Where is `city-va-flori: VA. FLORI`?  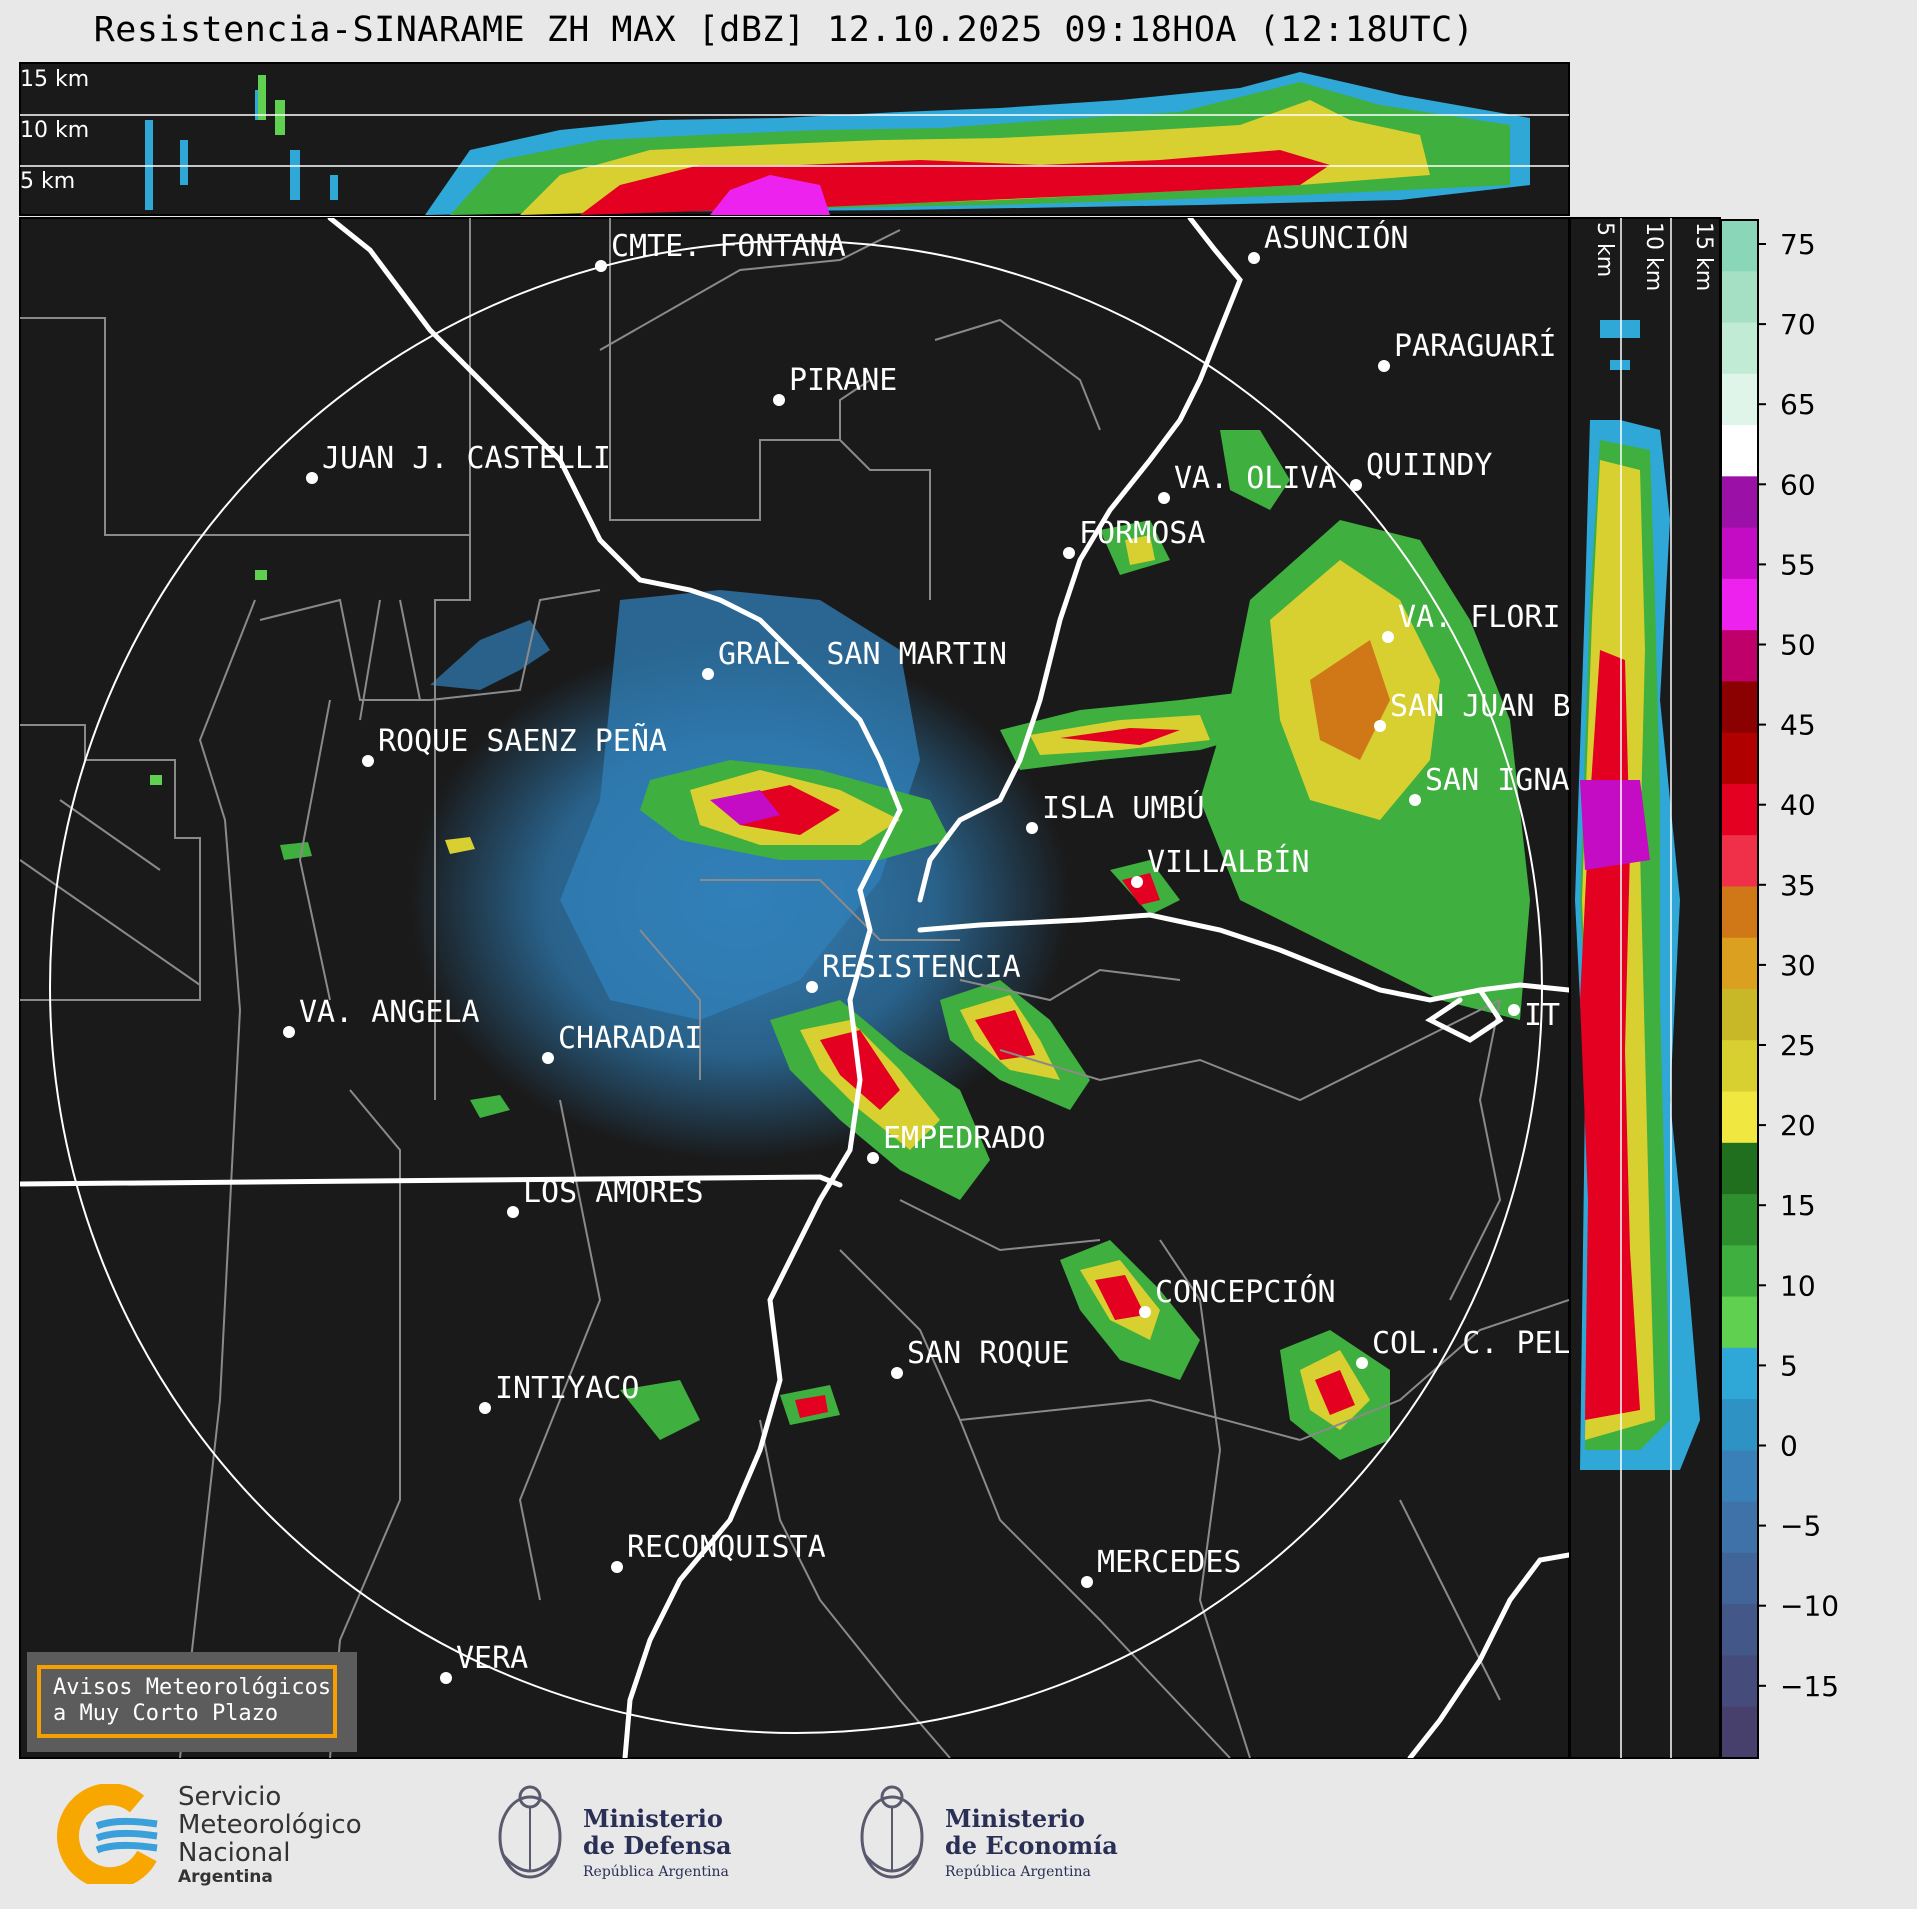 city-va-flori: VA. FLORI is located at coordinates (1471, 621).